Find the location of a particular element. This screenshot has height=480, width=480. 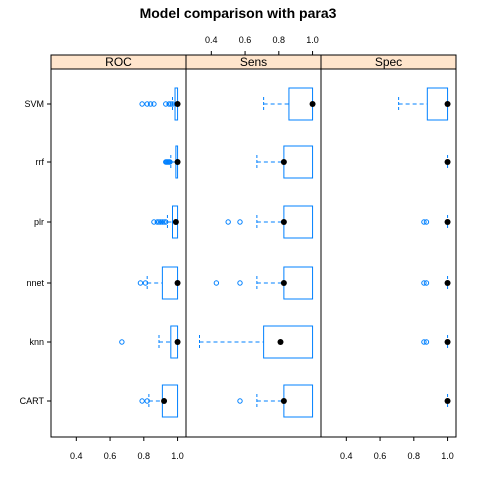

box-sens-plr is located at coordinates (269, 222).